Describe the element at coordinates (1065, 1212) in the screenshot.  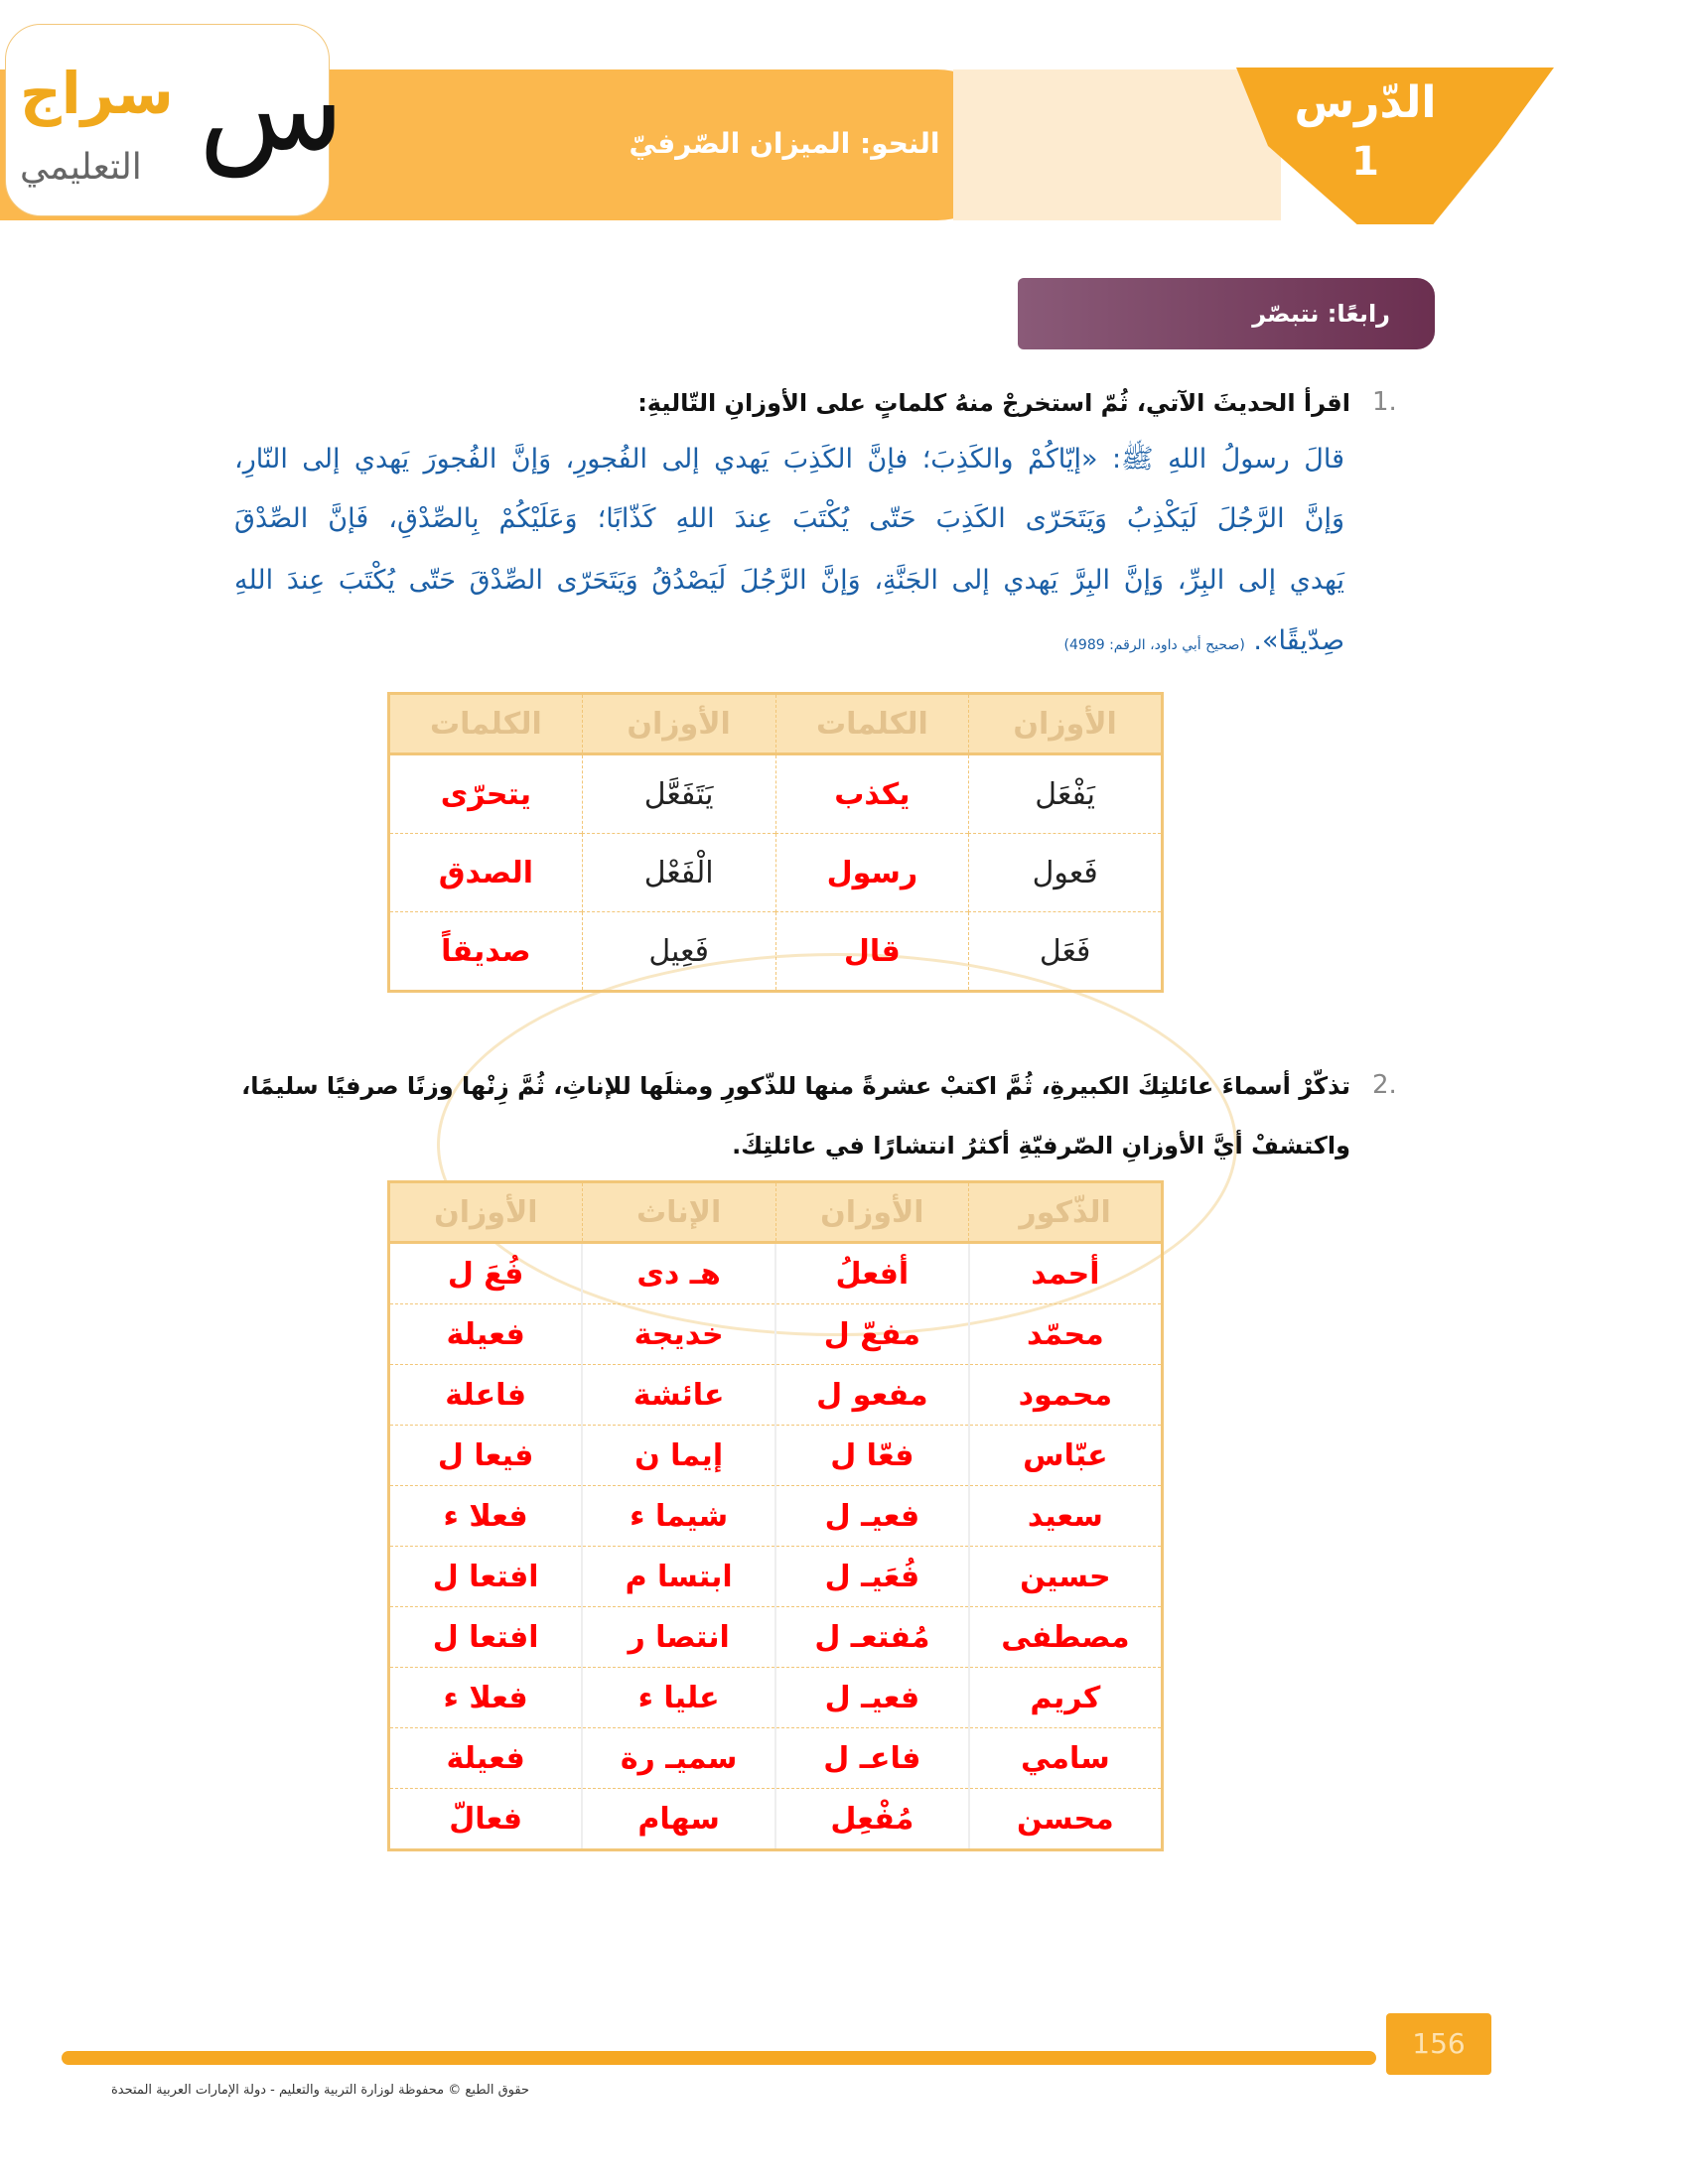
I see `column-header: الذّكور` at that location.